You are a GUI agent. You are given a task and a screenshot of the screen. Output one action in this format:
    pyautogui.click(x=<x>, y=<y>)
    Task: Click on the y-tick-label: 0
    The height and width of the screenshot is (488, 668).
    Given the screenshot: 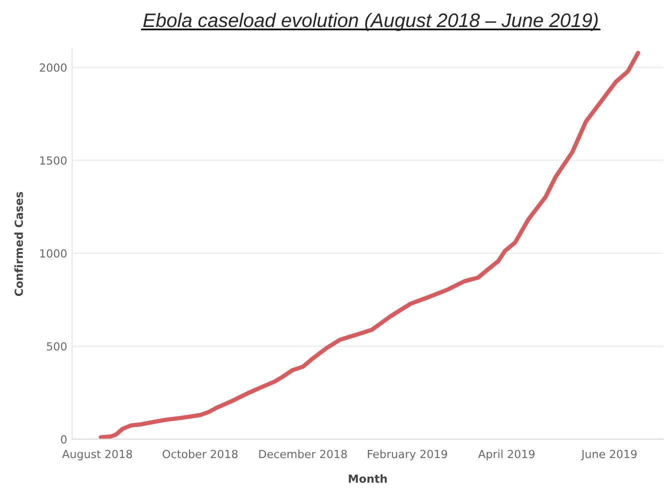 What is the action you would take?
    pyautogui.click(x=63, y=439)
    